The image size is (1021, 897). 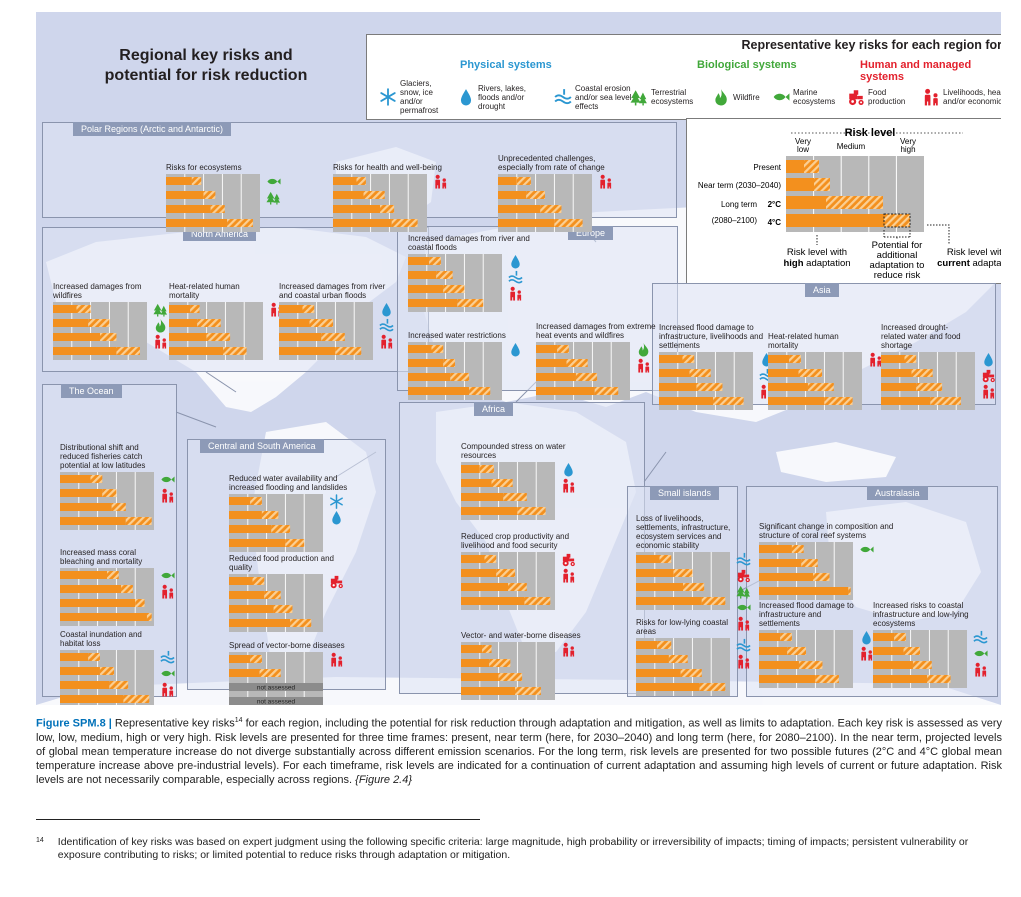 I want to click on row-present: Present, so click(x=767, y=167).